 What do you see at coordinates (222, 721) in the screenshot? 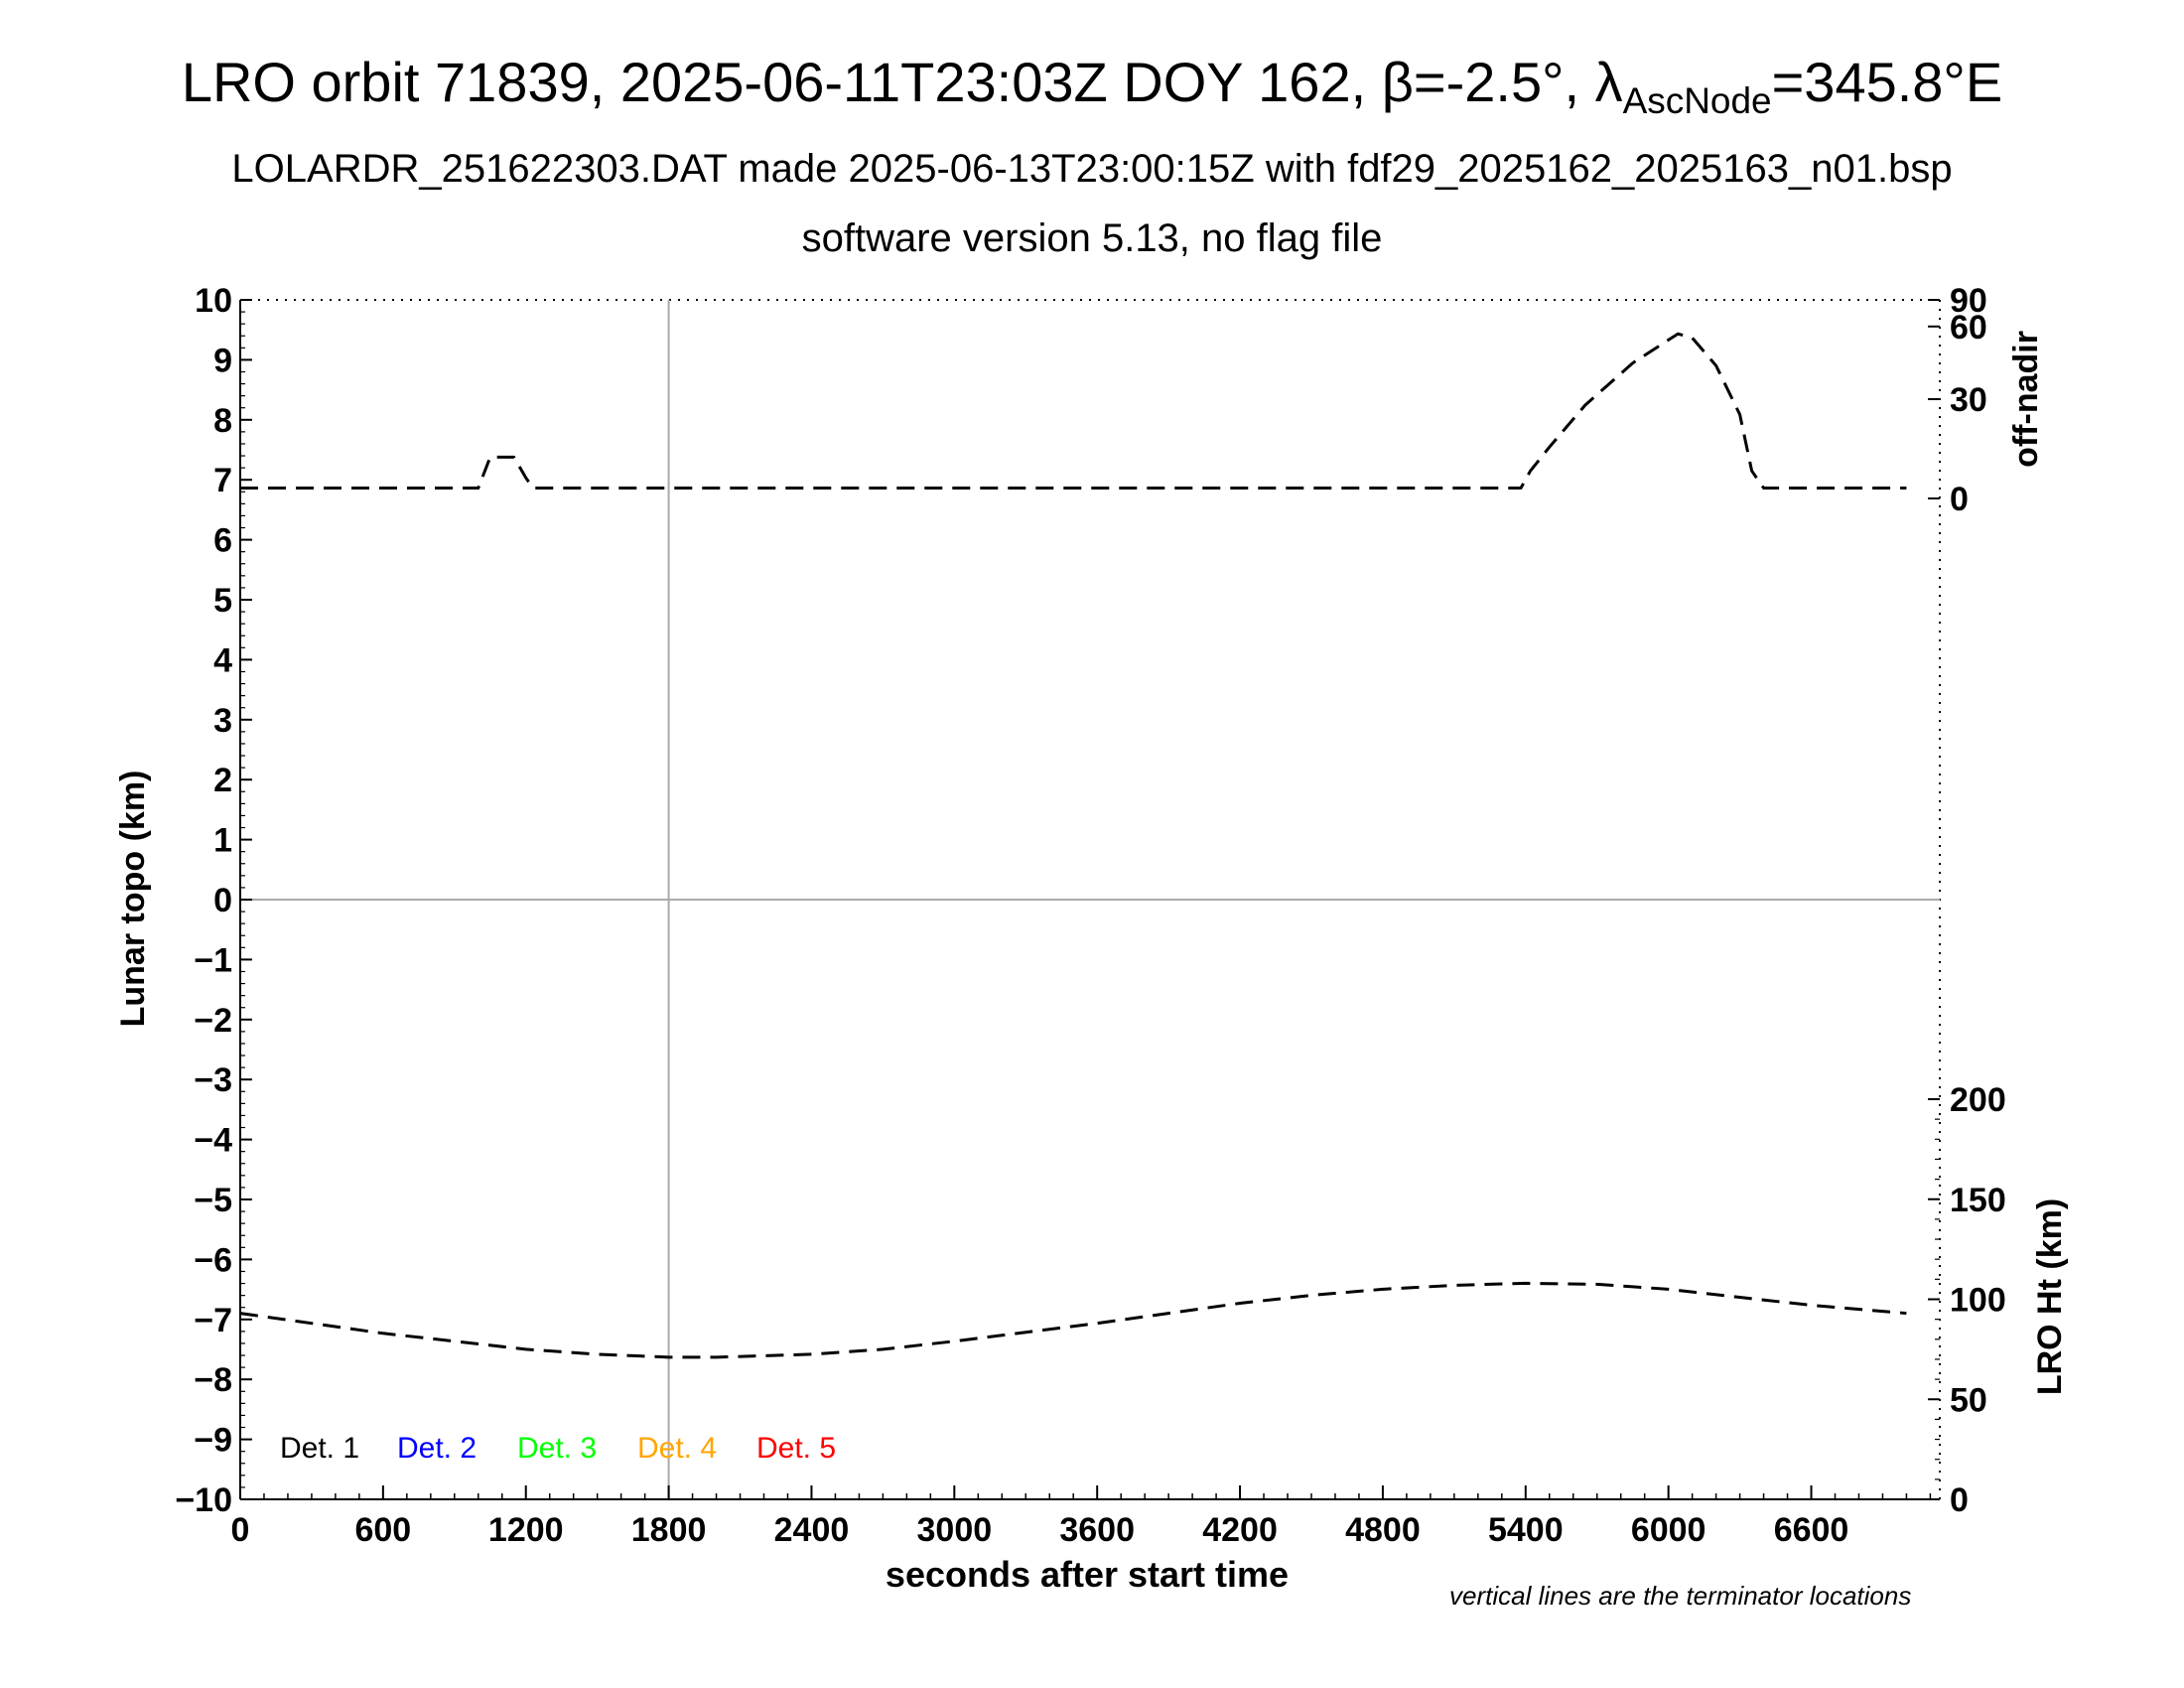
I see `y-tick-label: 3` at bounding box center [222, 721].